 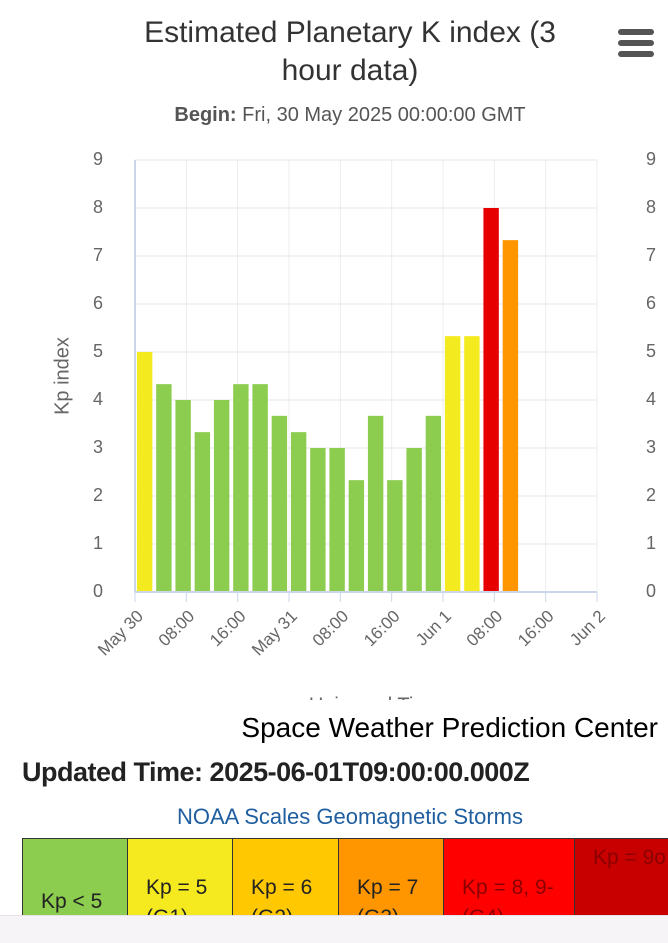 What do you see at coordinates (274, 633) in the screenshot?
I see `x-tick-label: May 31` at bounding box center [274, 633].